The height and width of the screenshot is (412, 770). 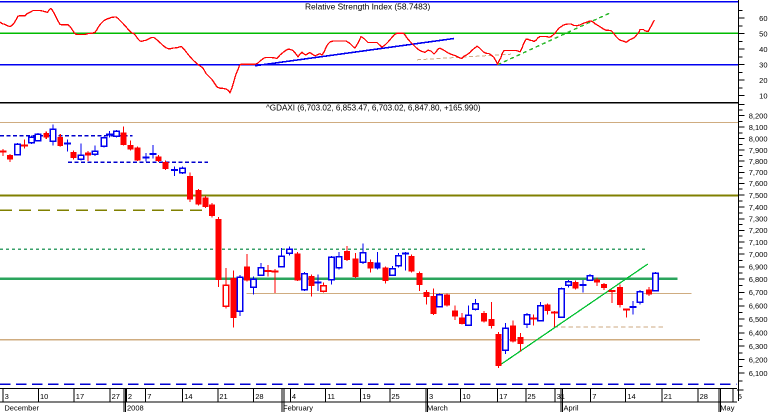 I want to click on svg-text: 27, so click(x=116, y=396).